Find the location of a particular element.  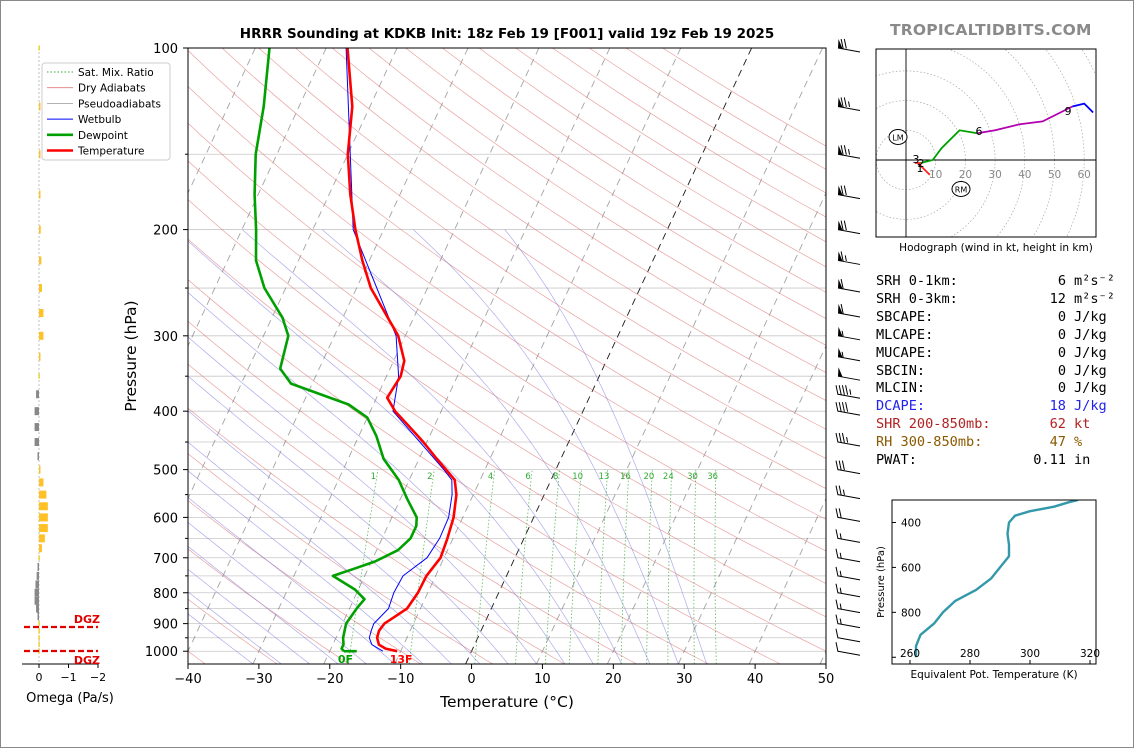

isotherm is located at coordinates (293, 274).